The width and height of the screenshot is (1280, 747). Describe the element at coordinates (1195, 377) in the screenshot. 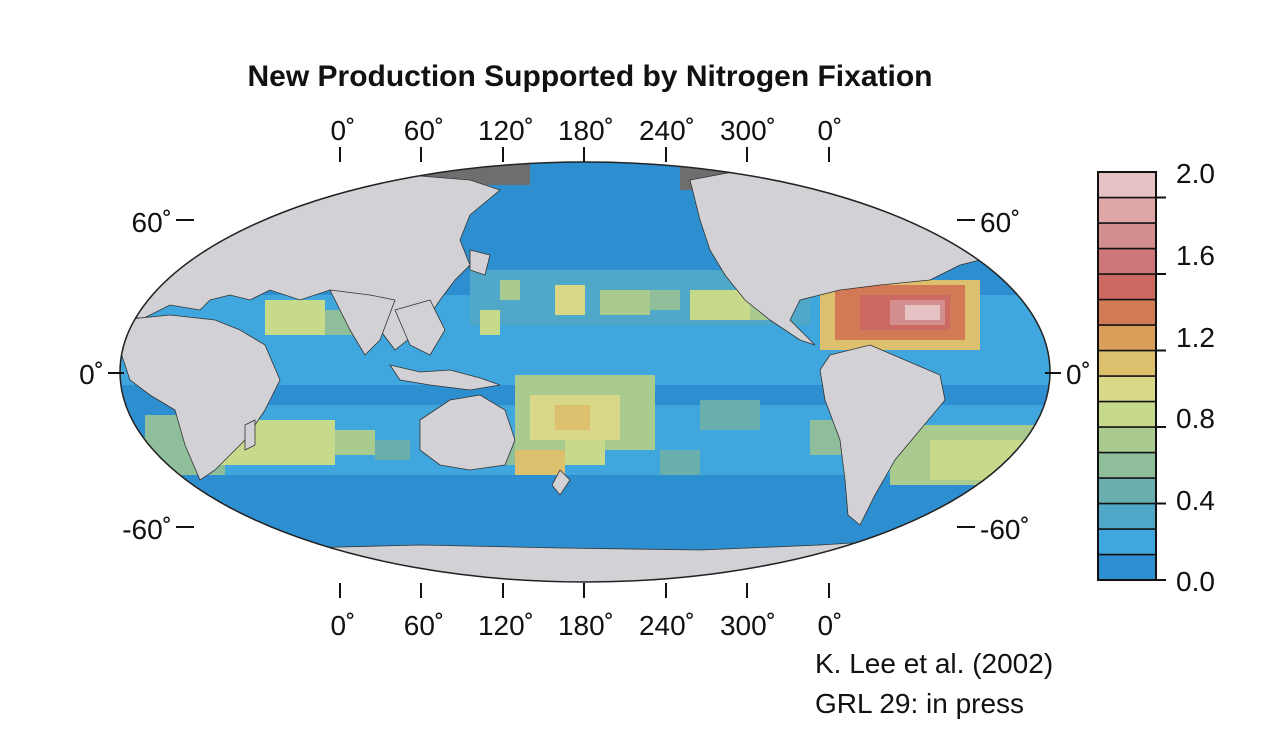

I see `colorbar-labels: 2.0 1.6 1.2 0.8 0.4 0.0` at that location.